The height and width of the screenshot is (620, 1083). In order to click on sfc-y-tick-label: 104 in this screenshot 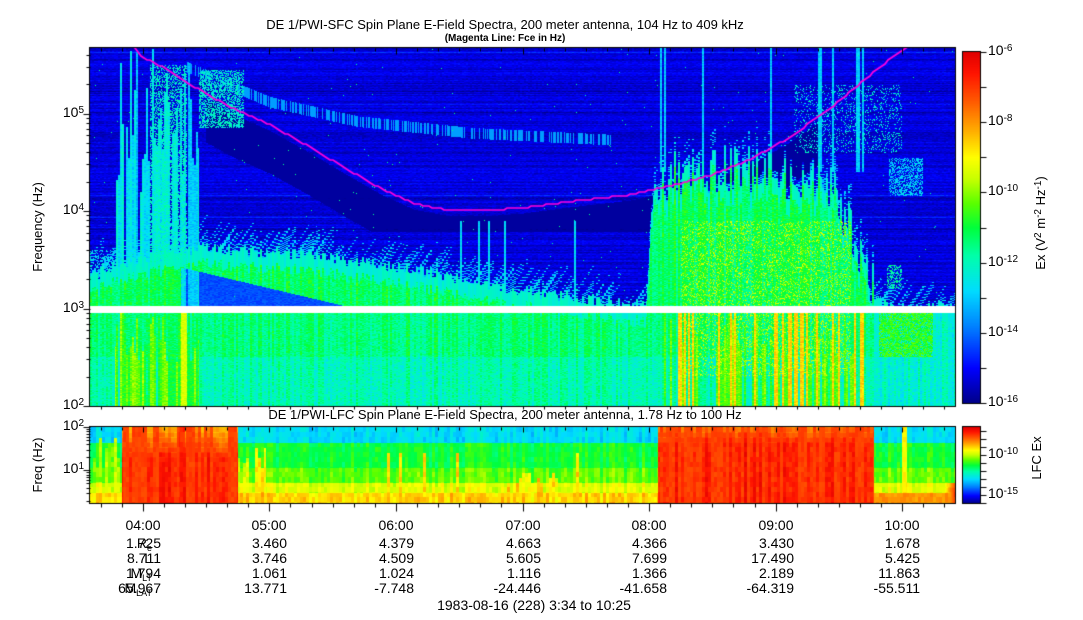, I will do `click(73, 209)`.